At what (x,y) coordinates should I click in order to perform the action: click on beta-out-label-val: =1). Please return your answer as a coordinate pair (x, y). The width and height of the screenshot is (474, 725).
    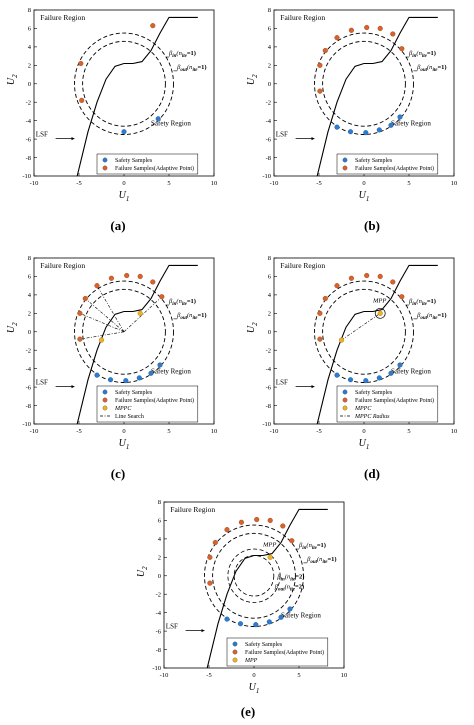
    Looking at the image, I should click on (441, 315).